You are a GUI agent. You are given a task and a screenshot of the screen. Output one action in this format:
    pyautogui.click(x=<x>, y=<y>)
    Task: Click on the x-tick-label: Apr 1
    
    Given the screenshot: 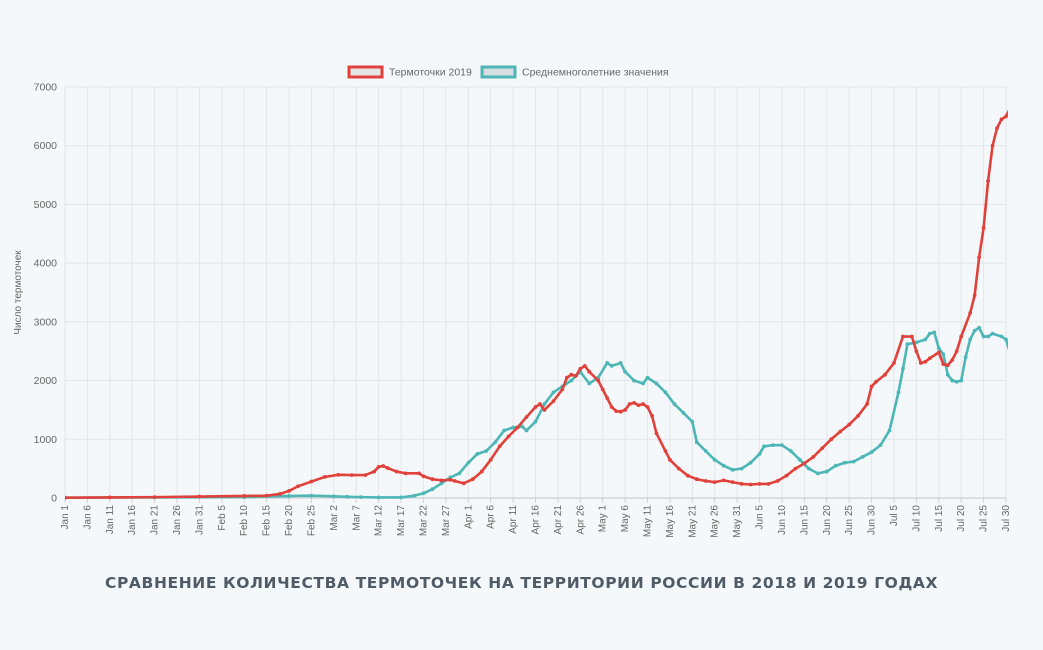 What is the action you would take?
    pyautogui.click(x=468, y=517)
    